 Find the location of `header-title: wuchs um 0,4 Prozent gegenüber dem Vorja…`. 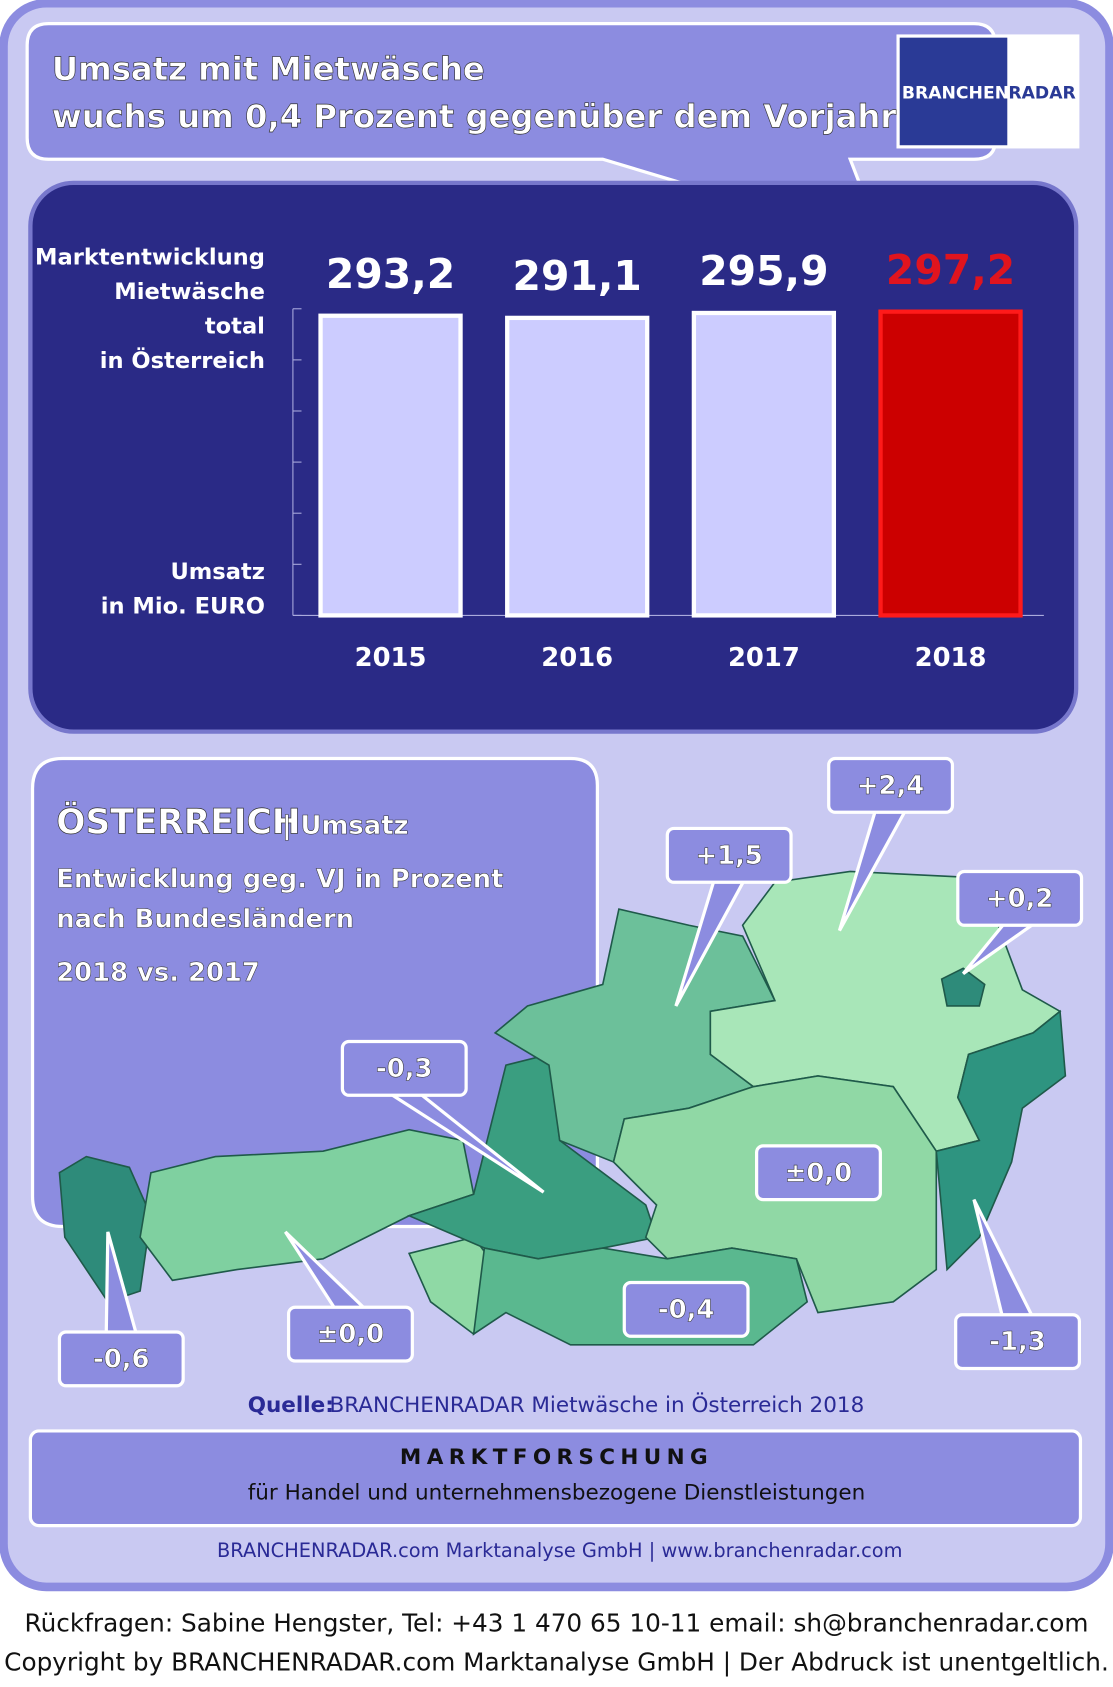

header-title: wuchs um 0,4 Prozent gegenüber dem Vorja… is located at coordinates (474, 116).